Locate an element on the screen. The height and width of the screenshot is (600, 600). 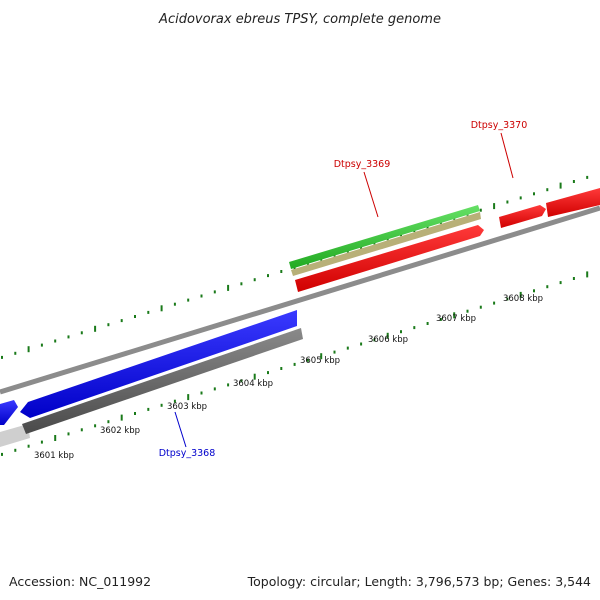
gene-label-dtpsy-3369: Dtpsy_3369 is located at coordinates (362, 164).